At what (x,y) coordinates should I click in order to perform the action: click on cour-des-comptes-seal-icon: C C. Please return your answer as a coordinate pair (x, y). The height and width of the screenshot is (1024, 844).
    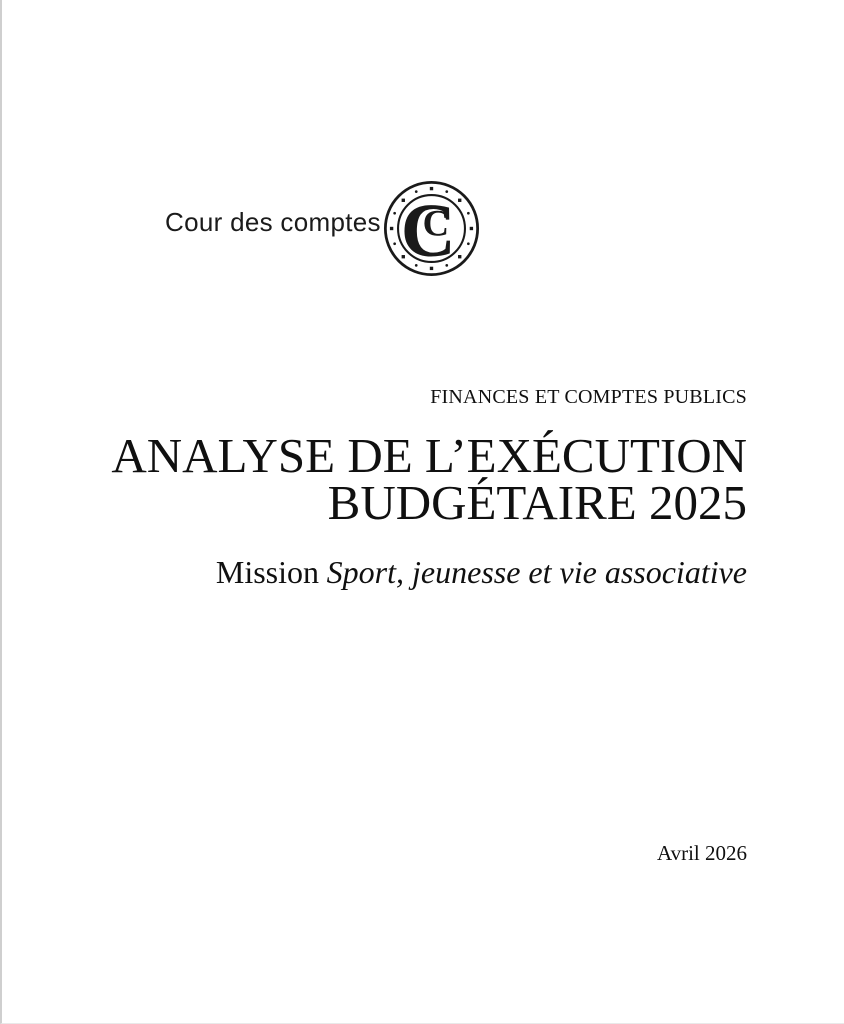
    Looking at the image, I should click on (431, 228).